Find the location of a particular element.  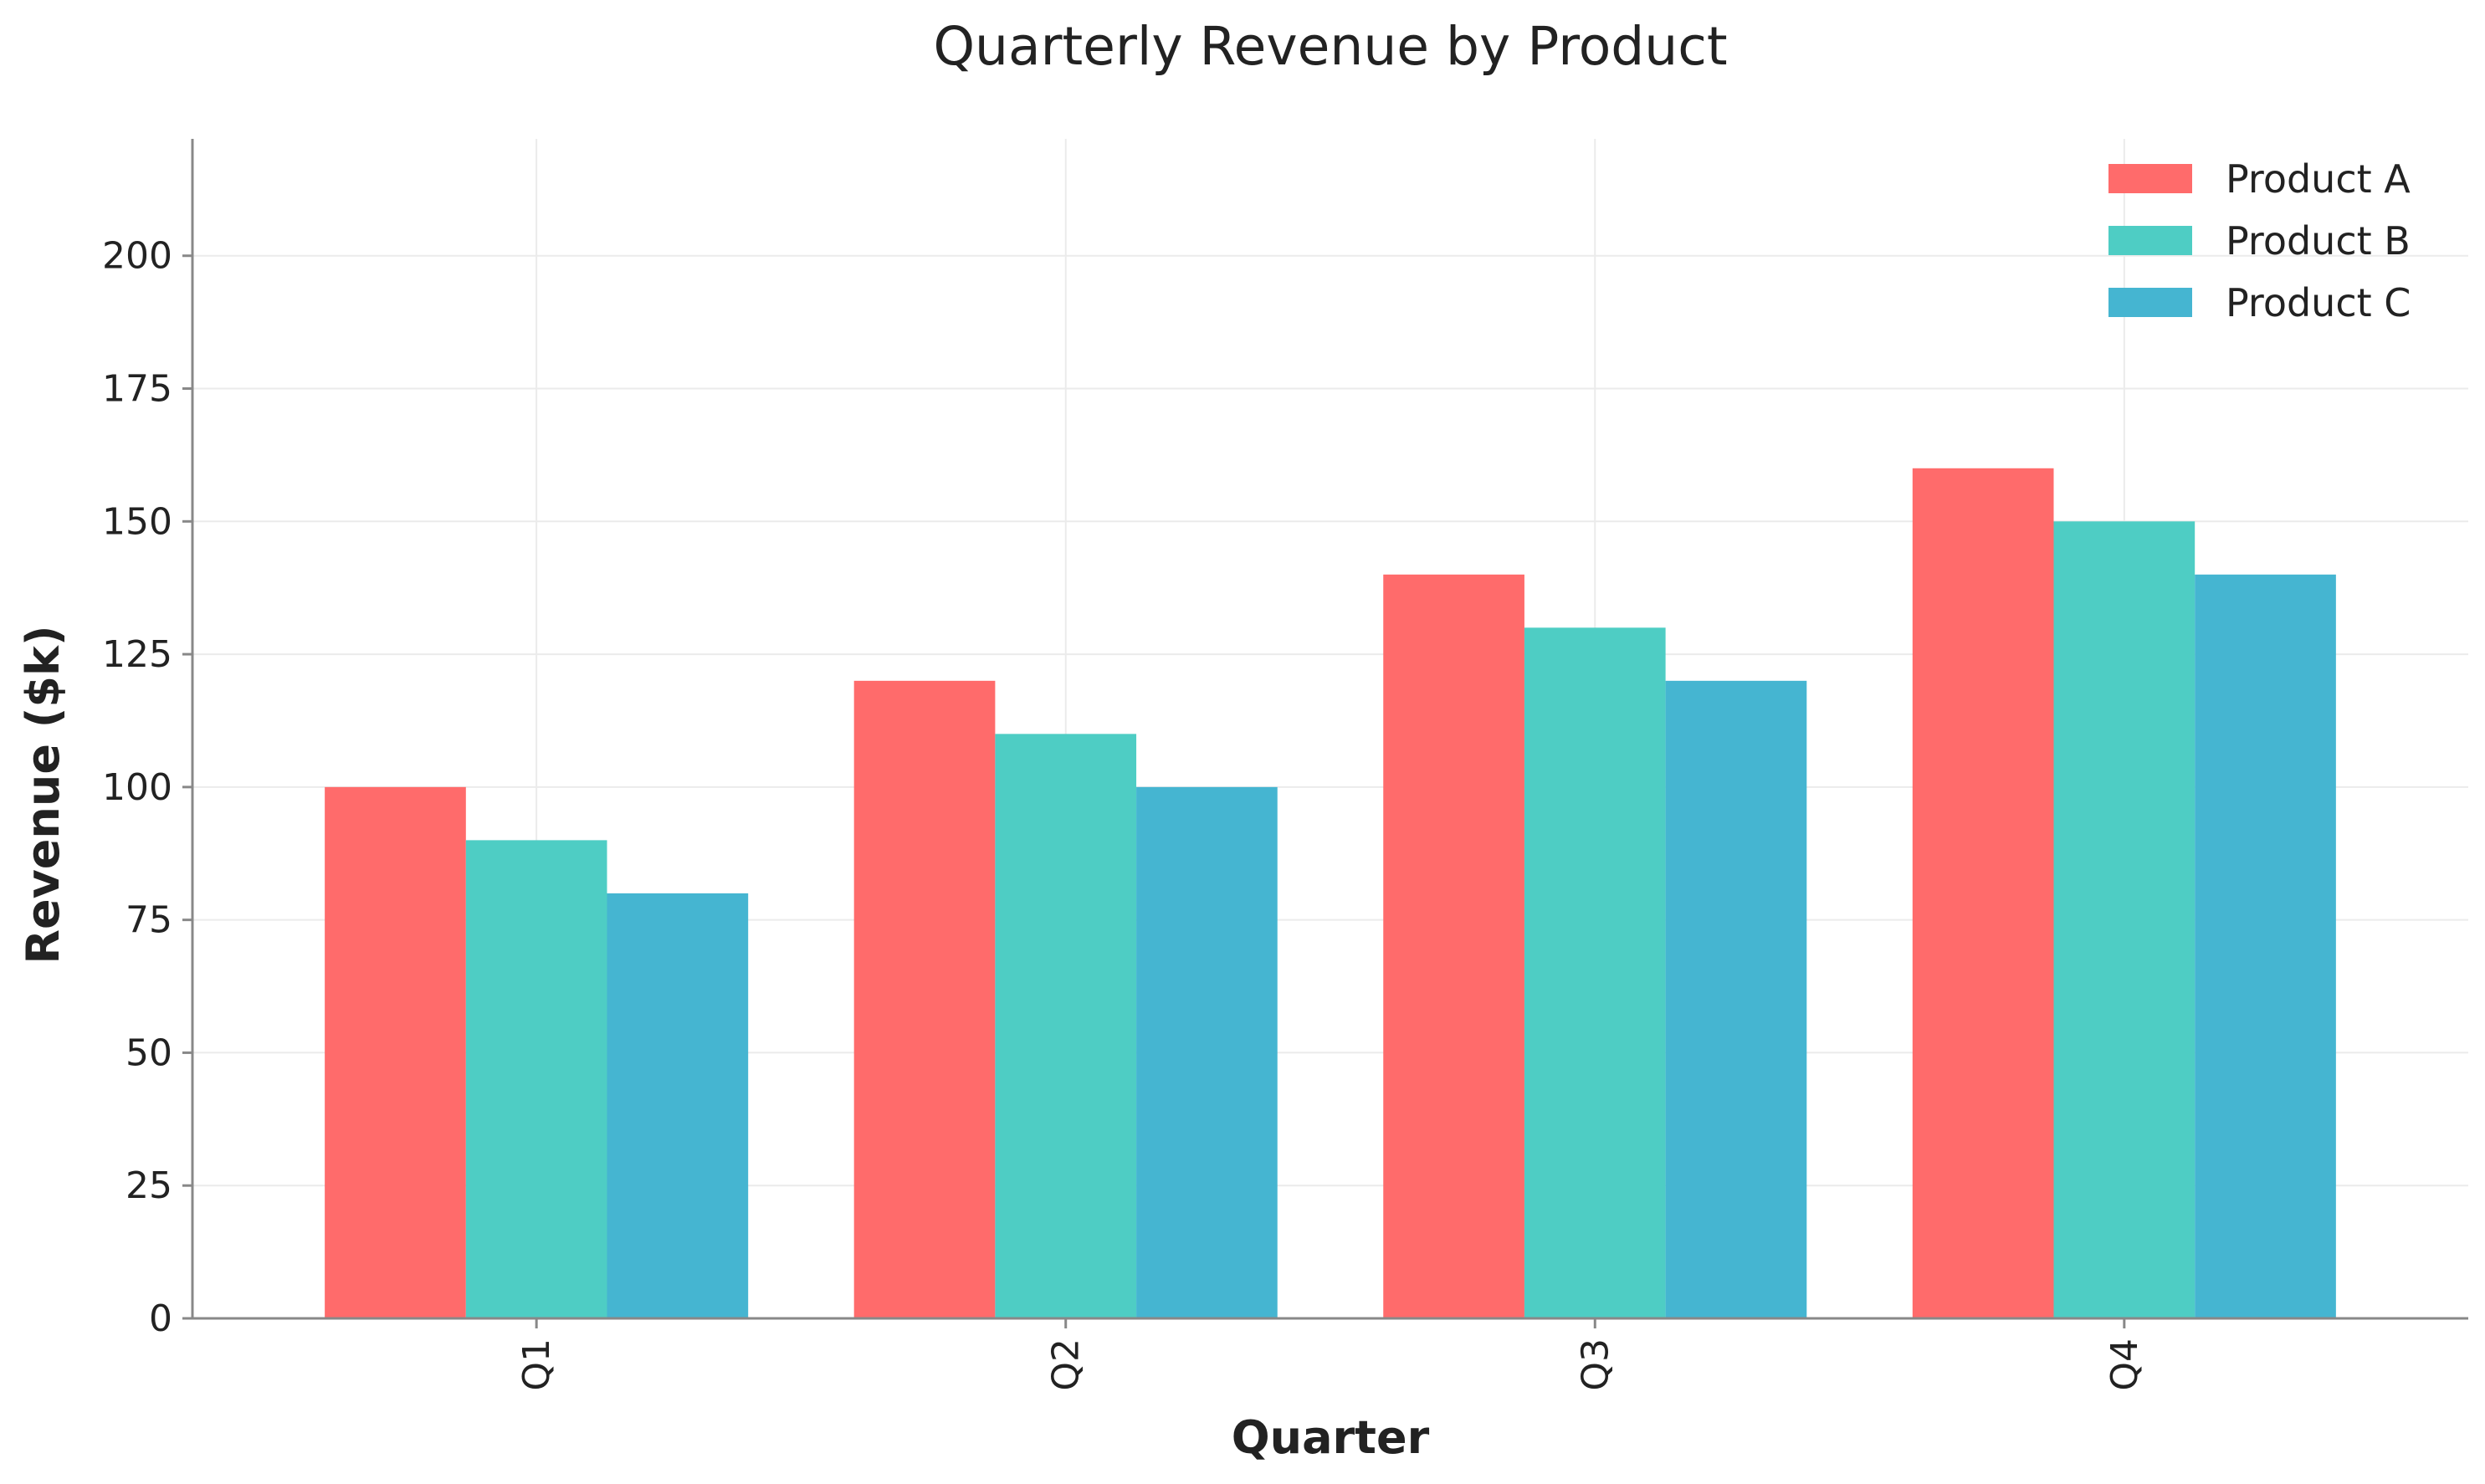

y-tick-label: 150 is located at coordinates (137, 521).